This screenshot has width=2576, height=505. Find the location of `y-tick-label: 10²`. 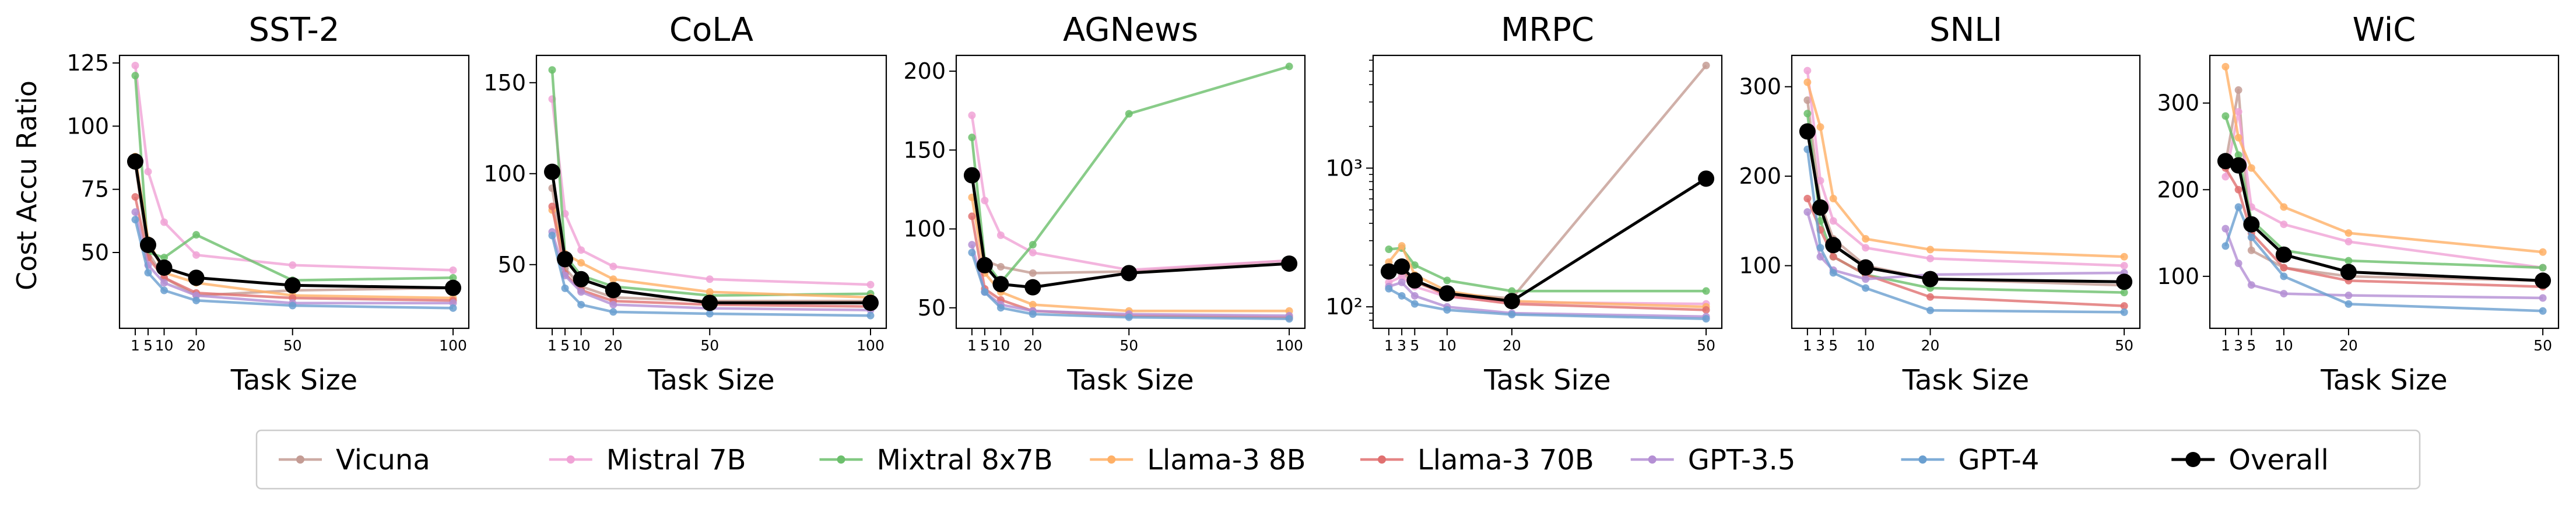

y-tick-label: 10² is located at coordinates (1344, 307).